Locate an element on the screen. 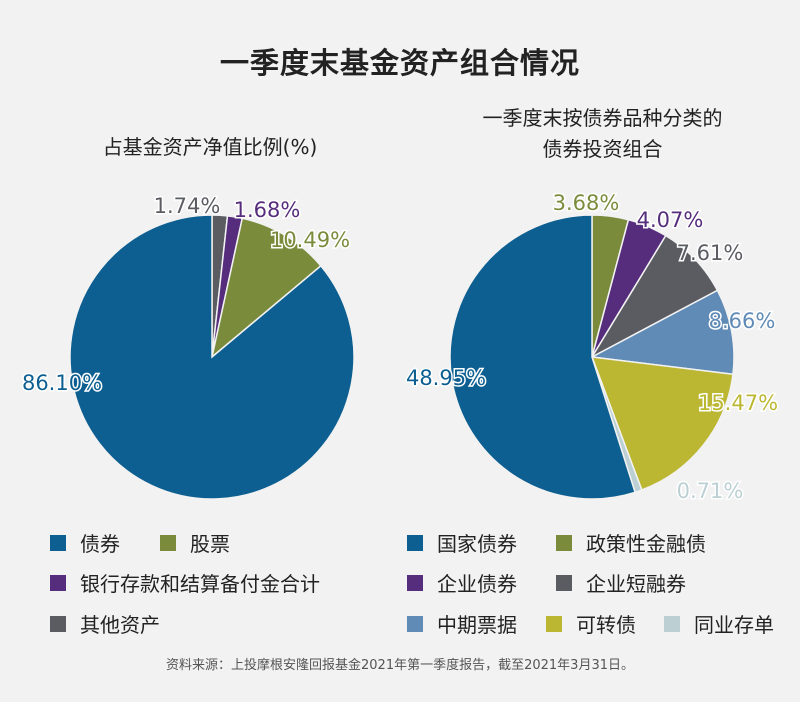  legend-label: 银行存款和结算备付金合计 is located at coordinates (200, 584).